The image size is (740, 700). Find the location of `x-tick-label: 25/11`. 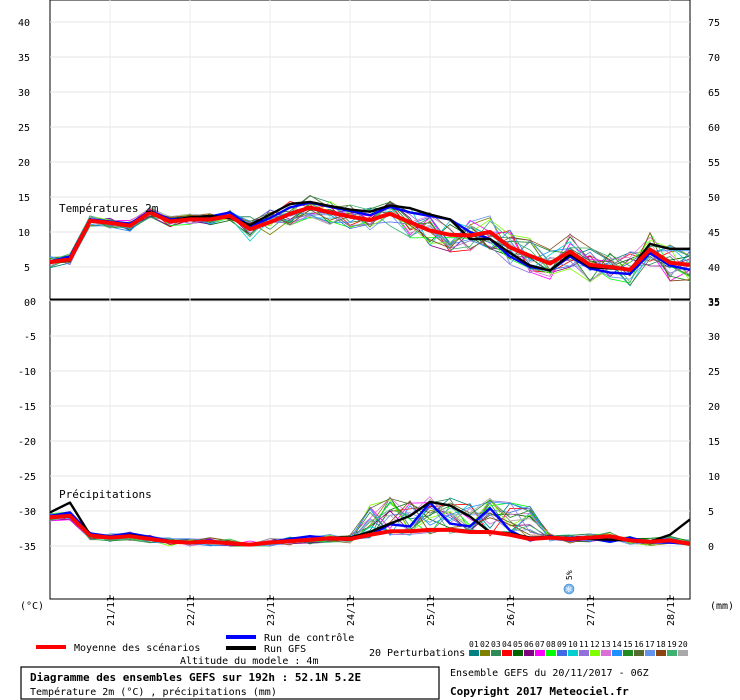

x-tick-label: 25/11 is located at coordinates (431, 611).